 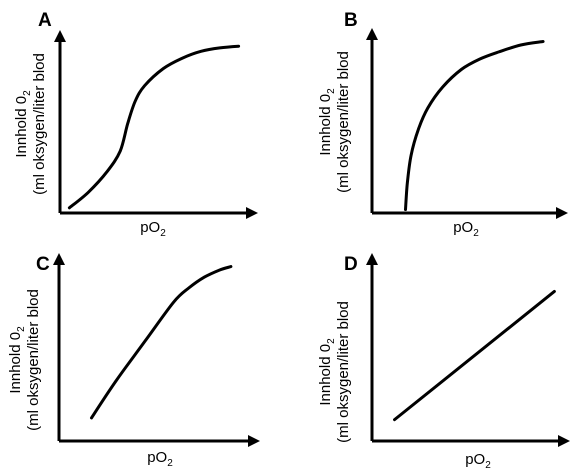 What do you see at coordinates (474, 355) in the screenshot?
I see `panel-d-oxygen-curve` at bounding box center [474, 355].